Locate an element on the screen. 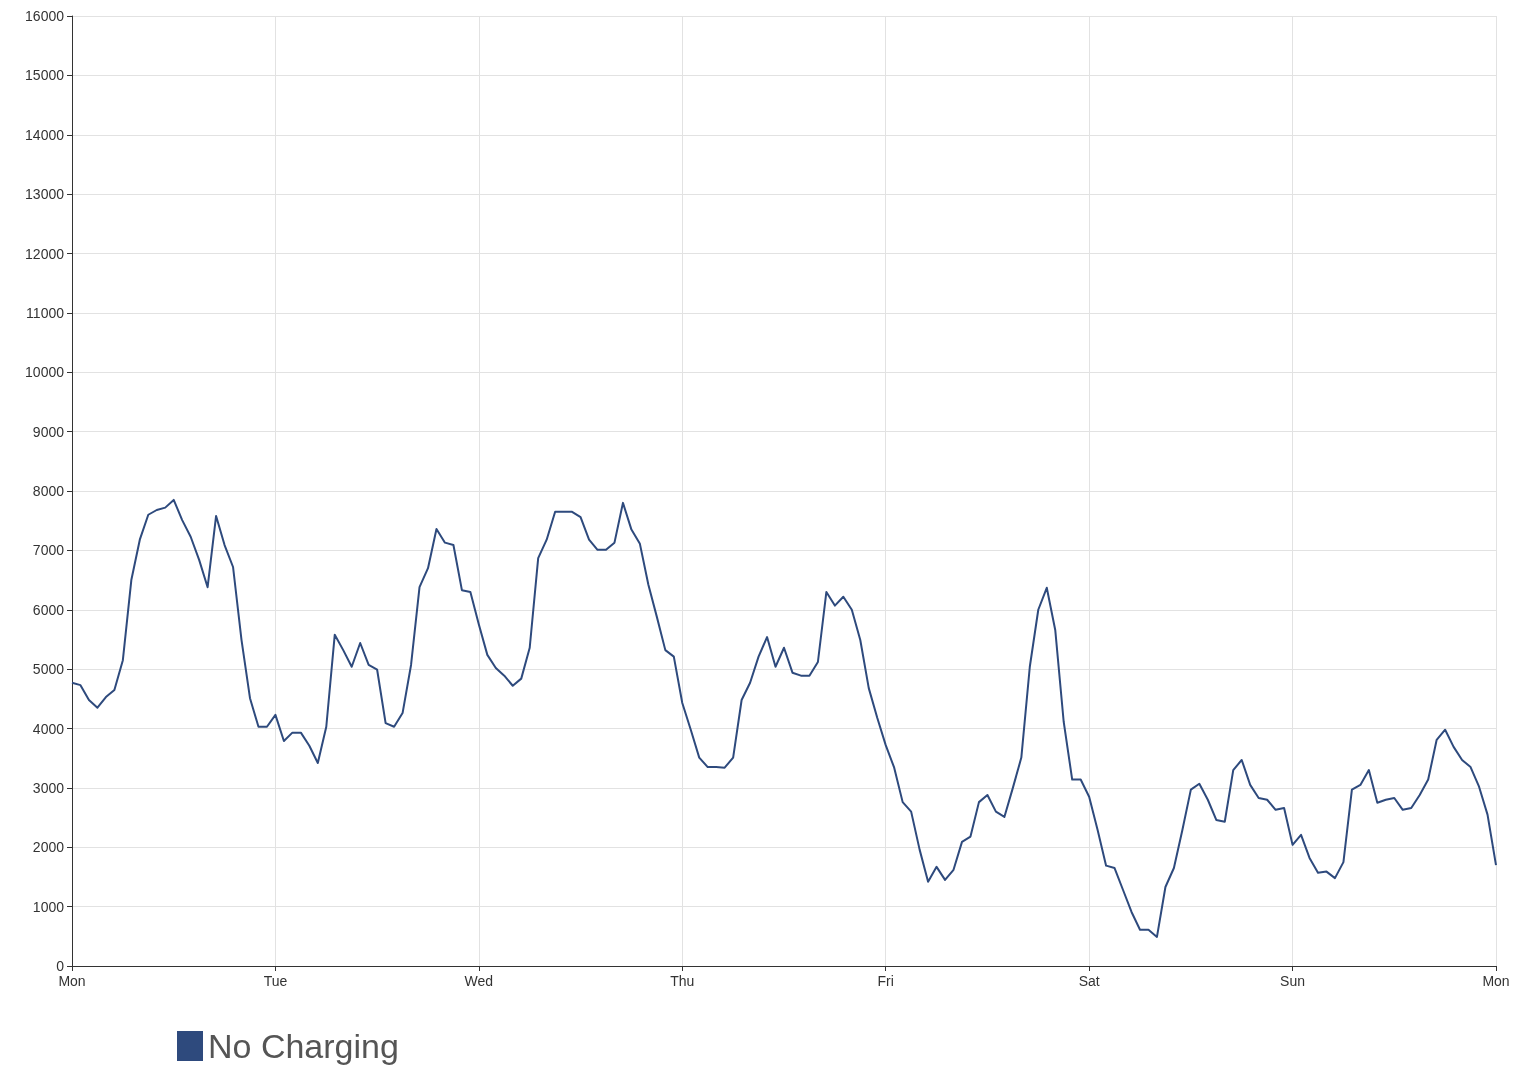  y-tick-label: 9000 is located at coordinates (48, 431).